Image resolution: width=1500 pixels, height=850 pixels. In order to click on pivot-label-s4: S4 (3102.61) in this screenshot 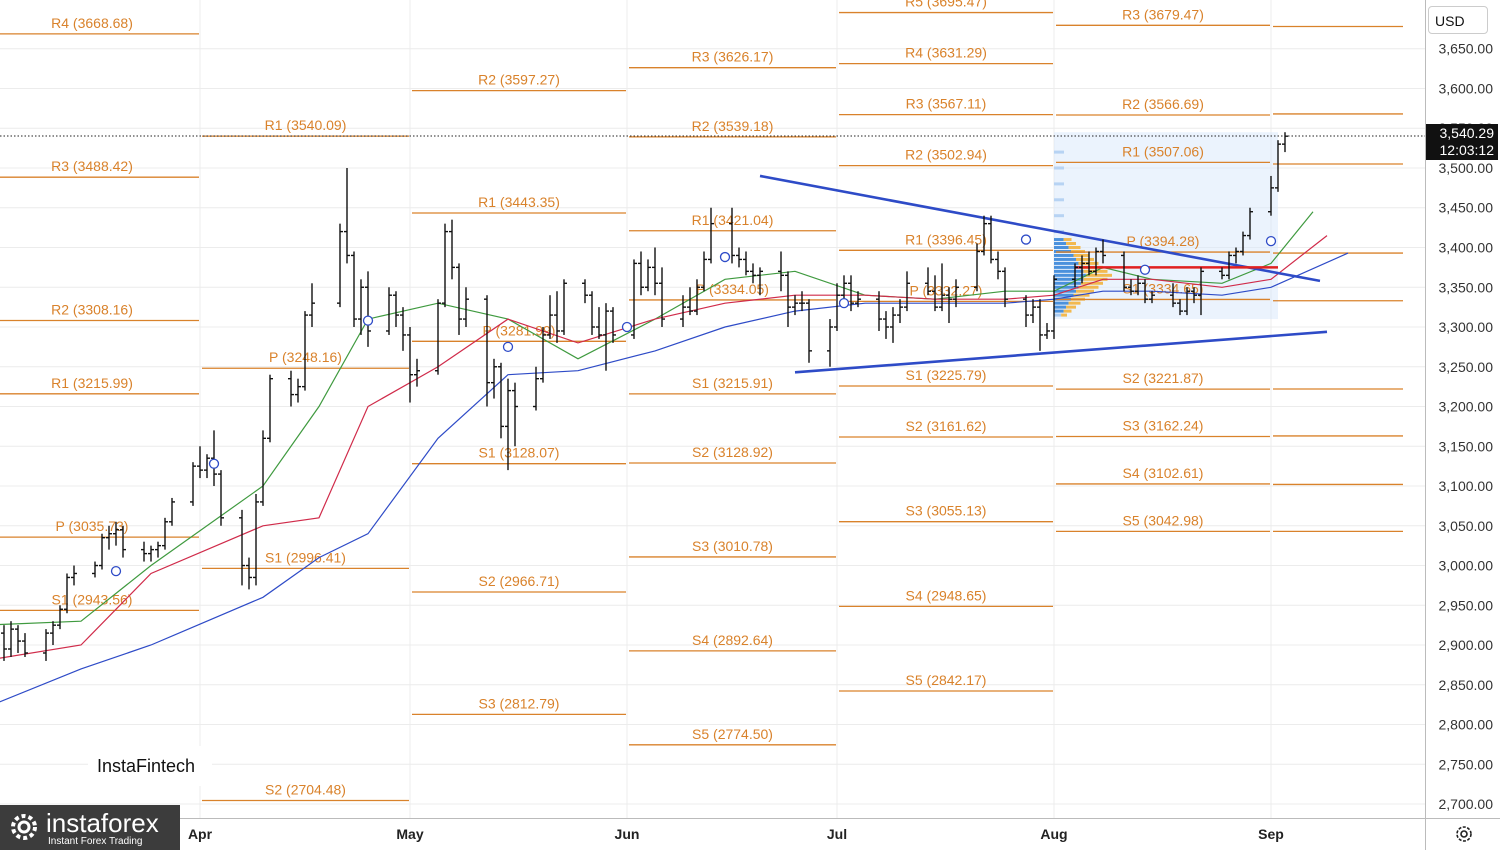, I will do `click(1163, 473)`.